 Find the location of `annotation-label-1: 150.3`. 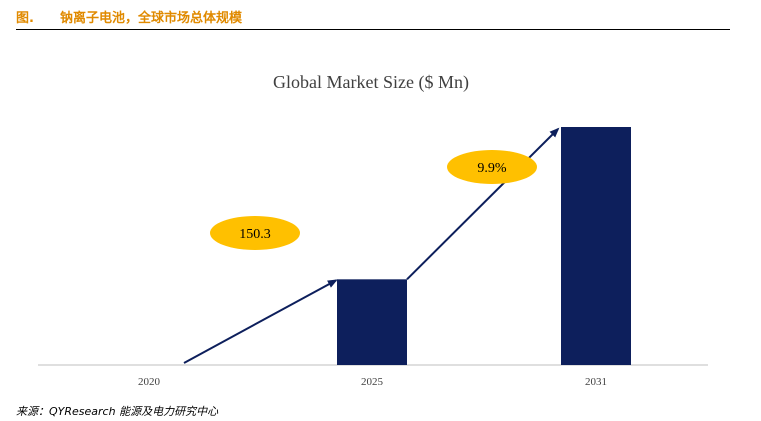

annotation-label-1: 150.3 is located at coordinates (255, 234).